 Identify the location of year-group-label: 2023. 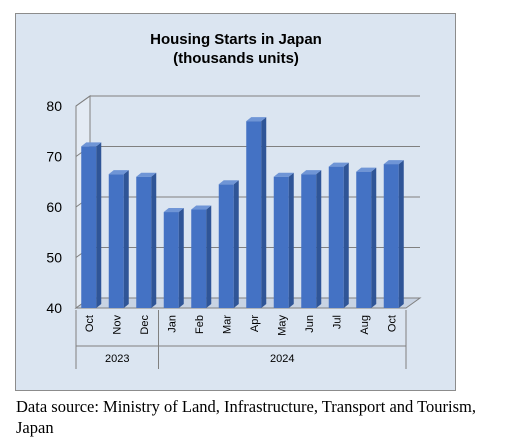
(117, 359).